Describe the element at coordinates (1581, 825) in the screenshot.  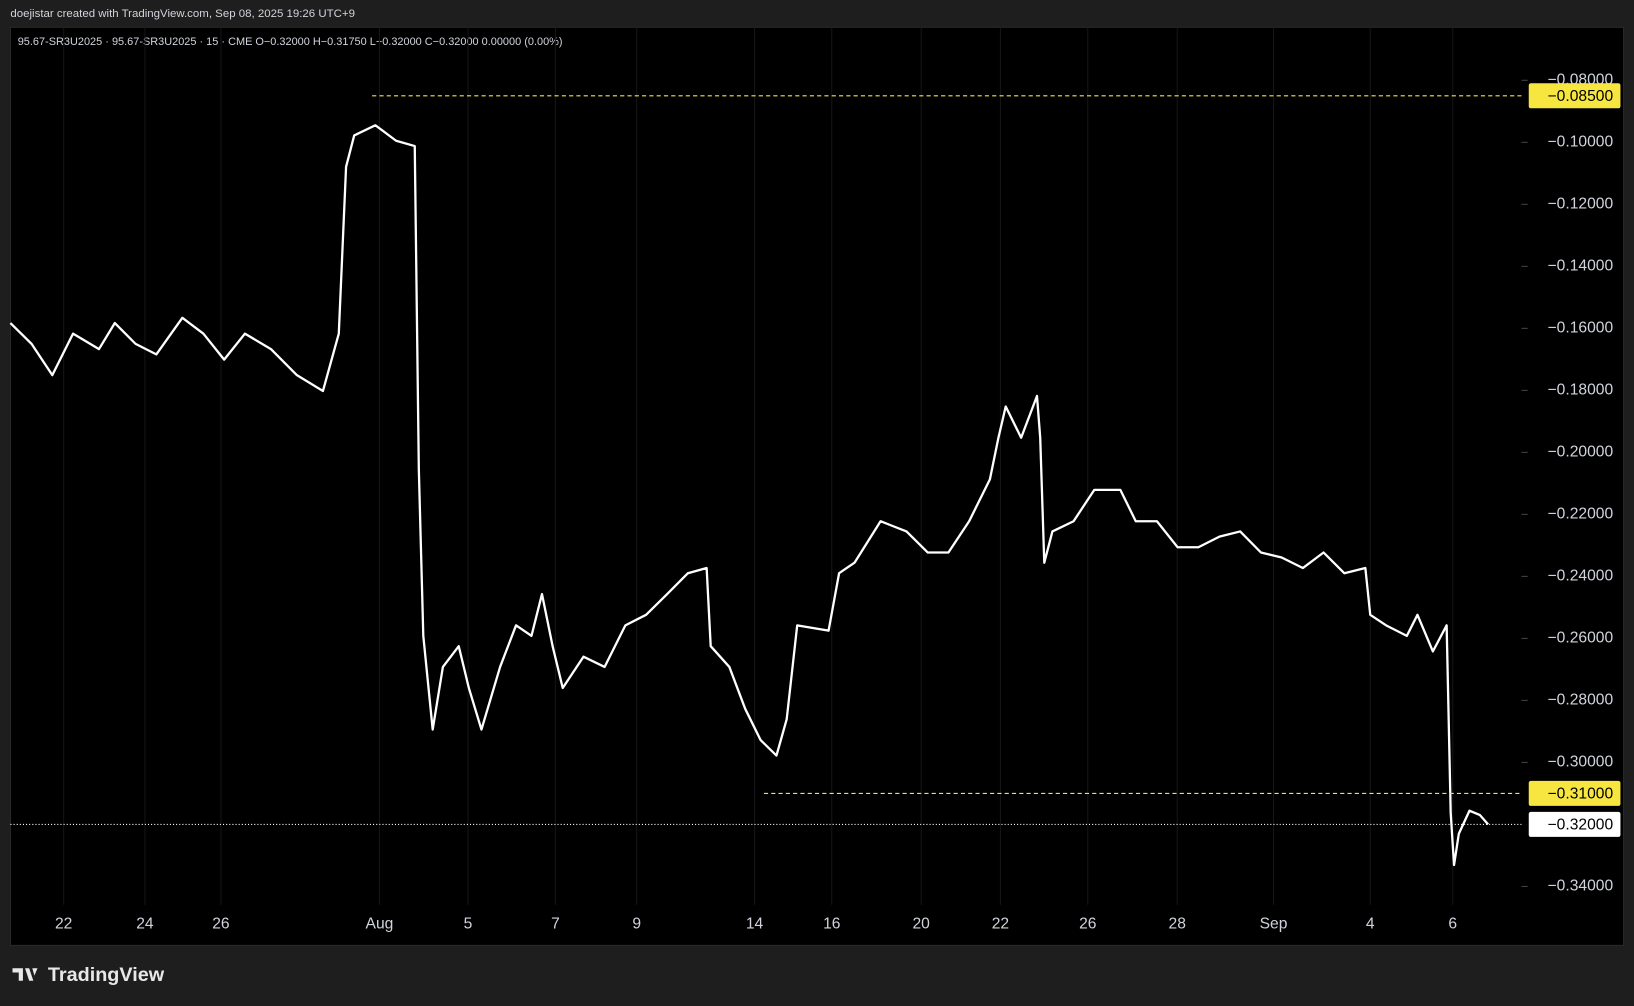
I see `price-label: −0.32000` at that location.